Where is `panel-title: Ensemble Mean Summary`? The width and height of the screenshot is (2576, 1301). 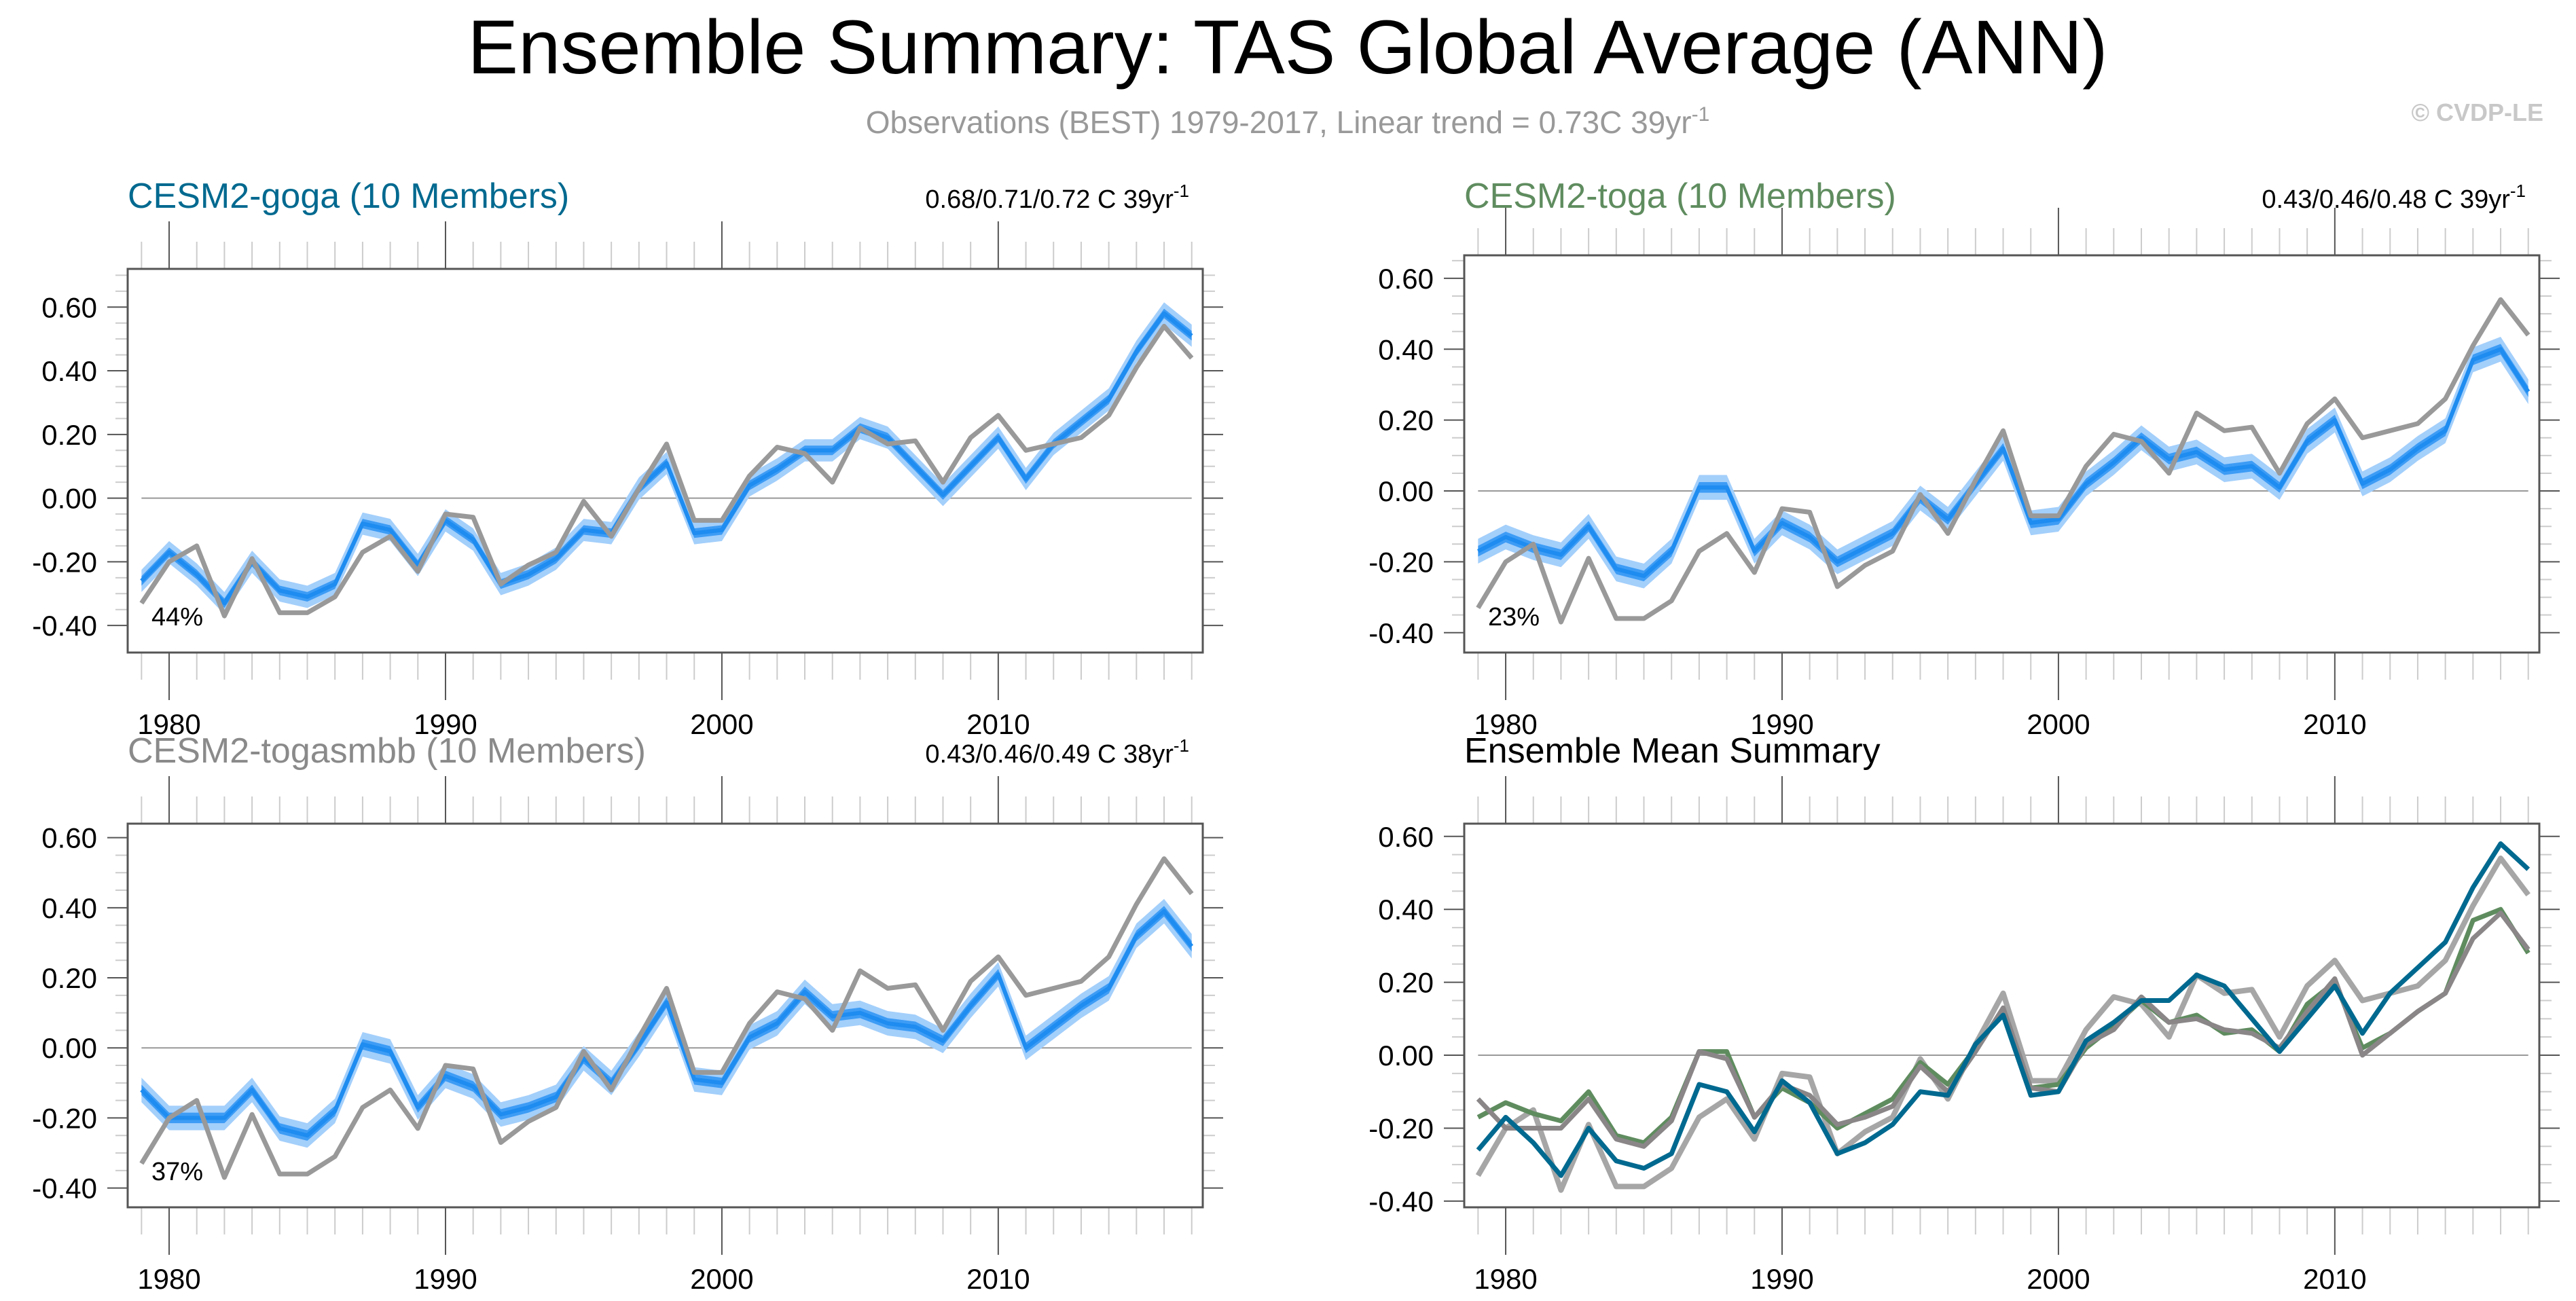 panel-title: Ensemble Mean Summary is located at coordinates (1672, 751).